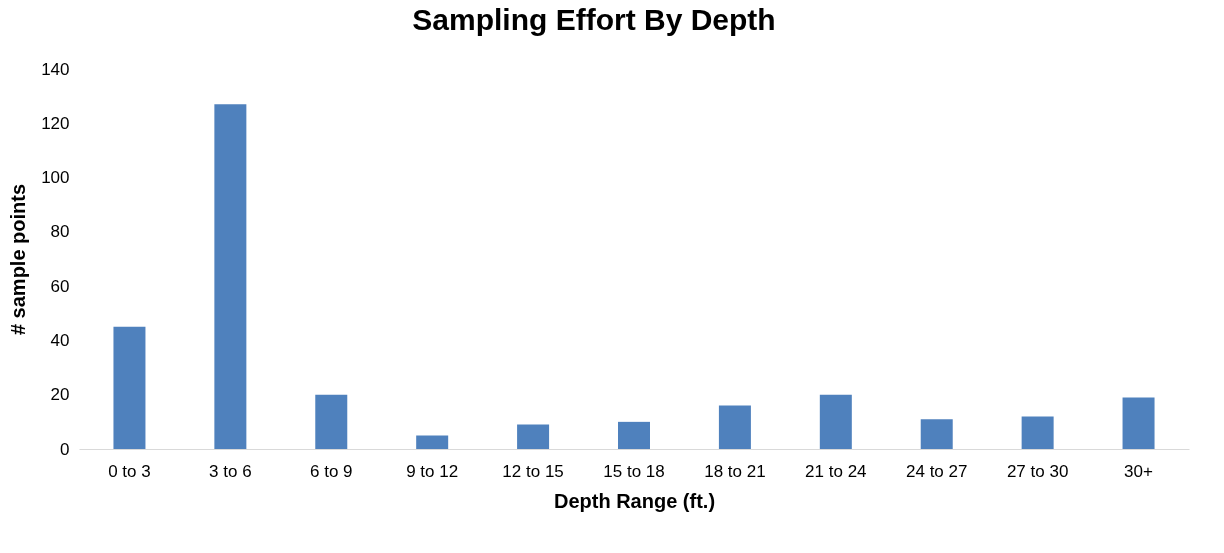 This screenshot has height=553, width=1224. I want to click on y-tick-label: 60, so click(60, 286).